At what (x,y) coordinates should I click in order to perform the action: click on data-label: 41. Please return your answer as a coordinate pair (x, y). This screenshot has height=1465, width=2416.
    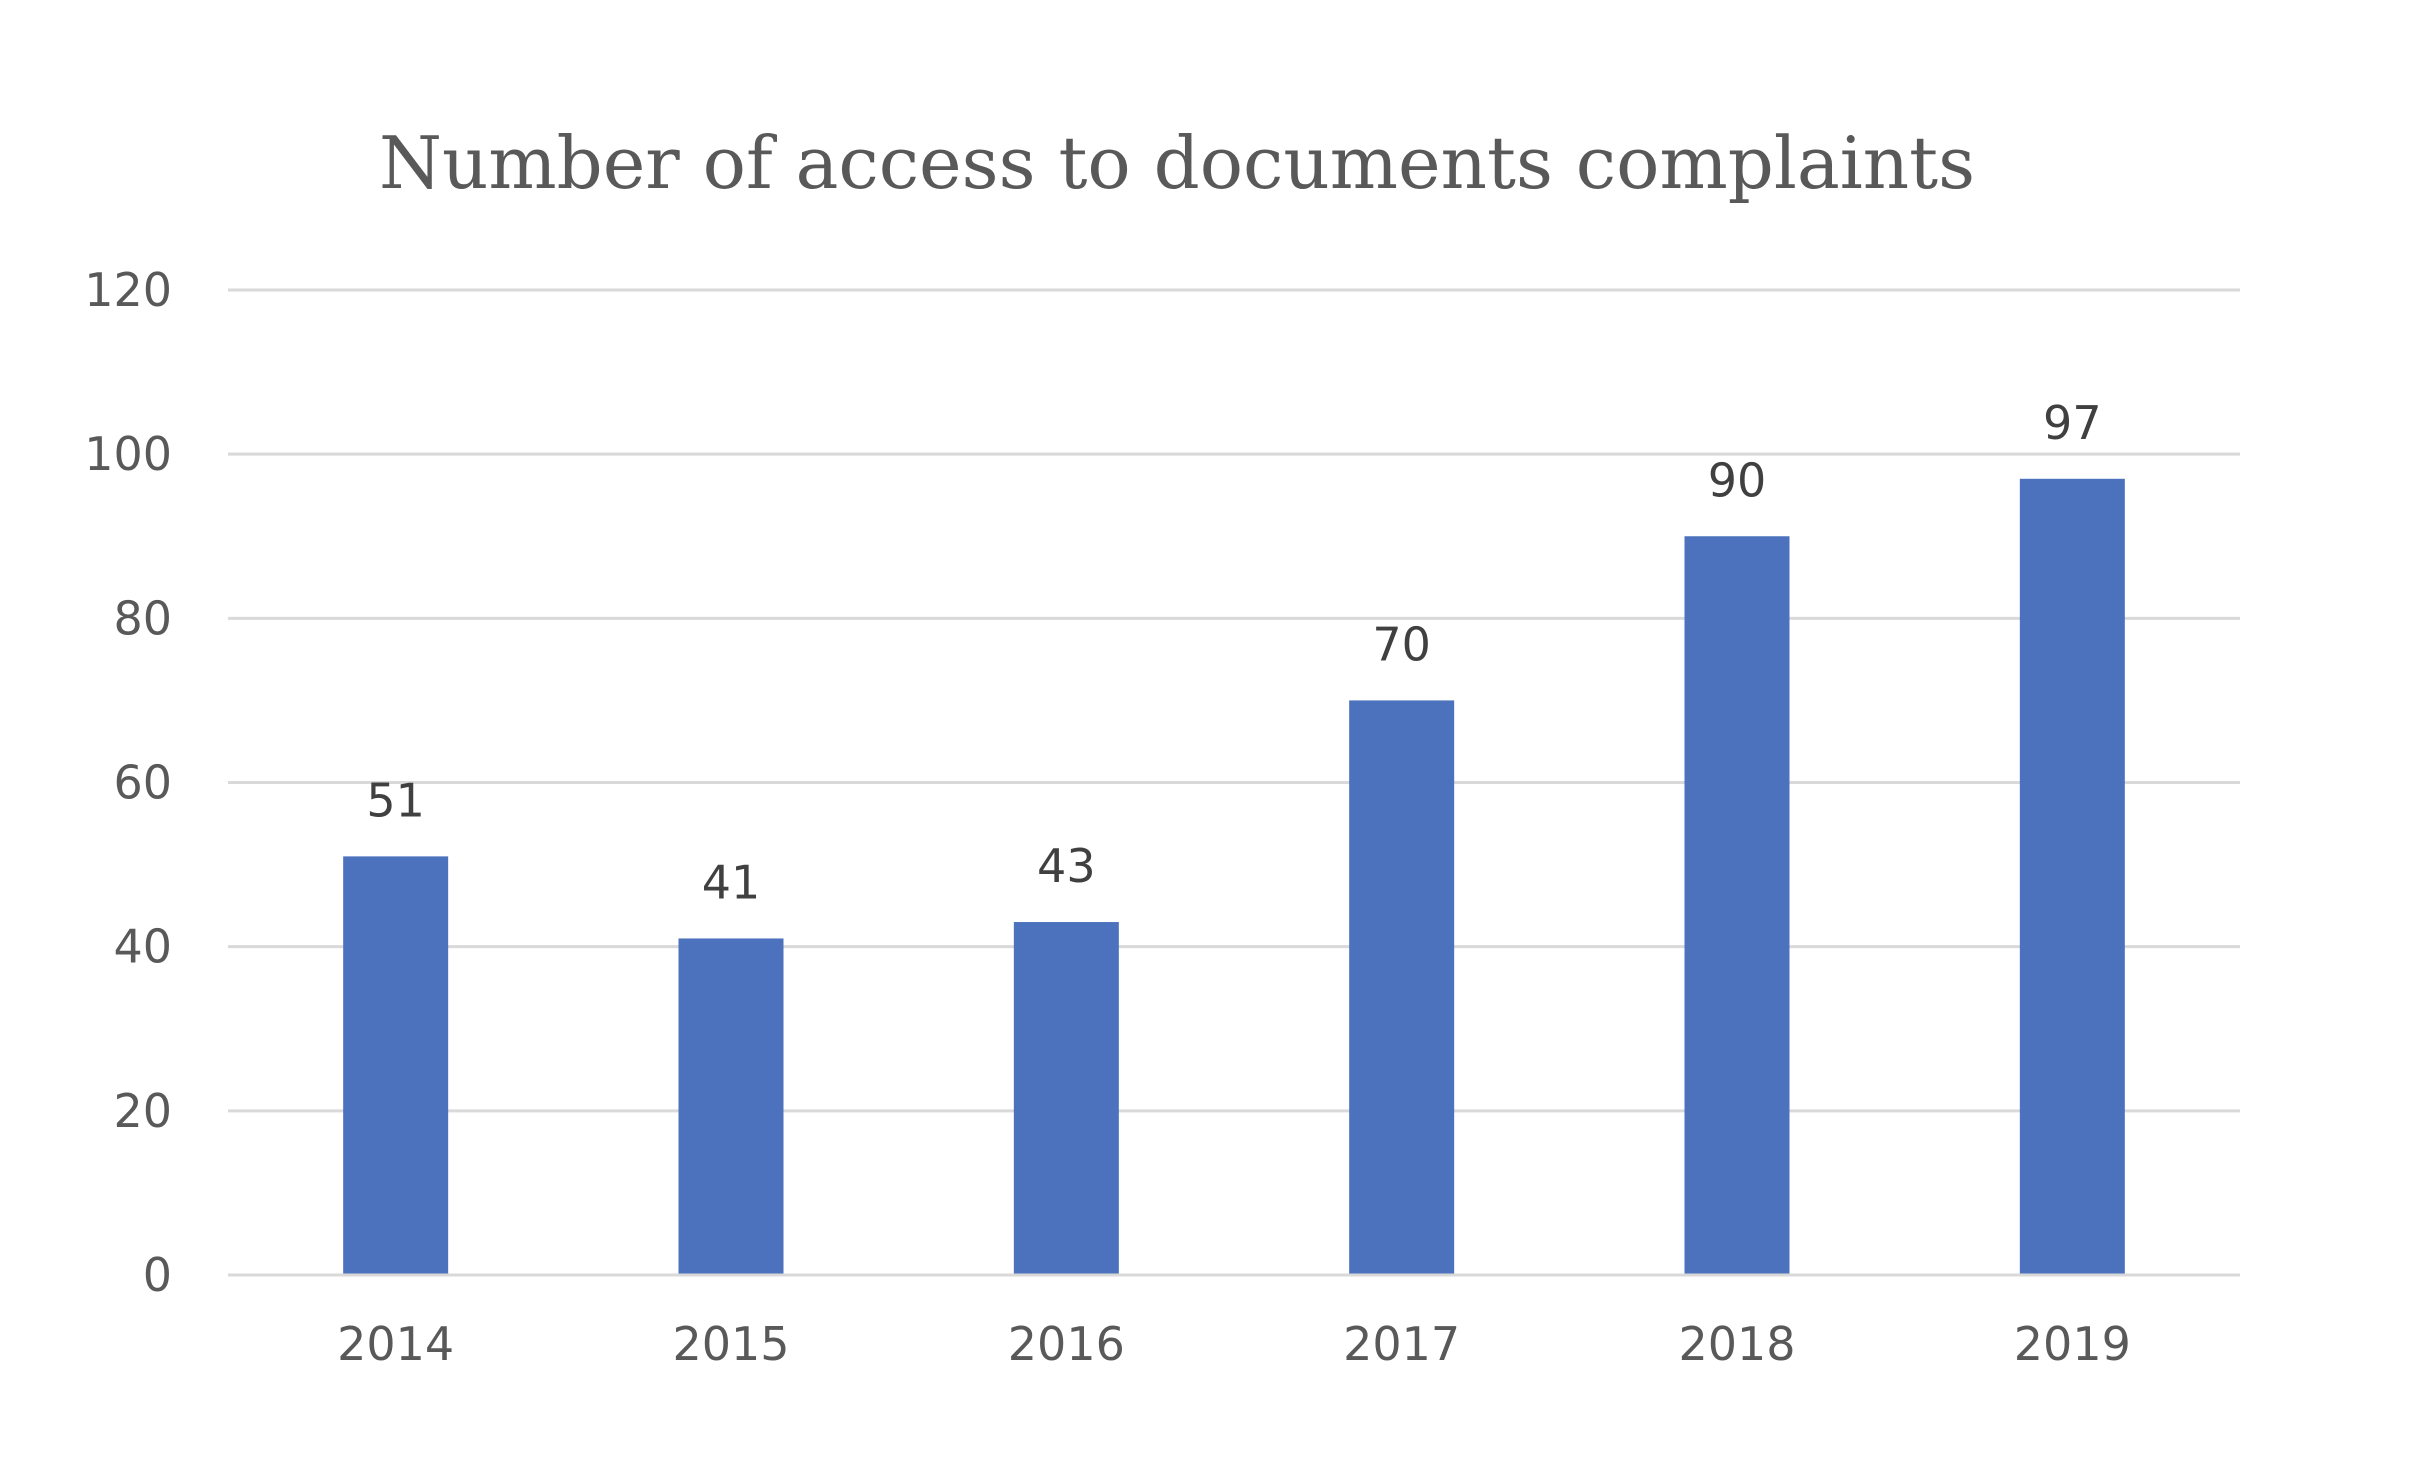
    Looking at the image, I should click on (731, 882).